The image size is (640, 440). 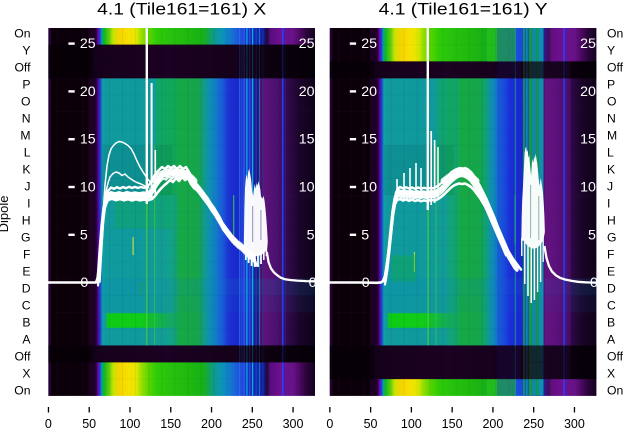 What do you see at coordinates (5, 214) in the screenshot?
I see `svg-text: Dipole` at bounding box center [5, 214].